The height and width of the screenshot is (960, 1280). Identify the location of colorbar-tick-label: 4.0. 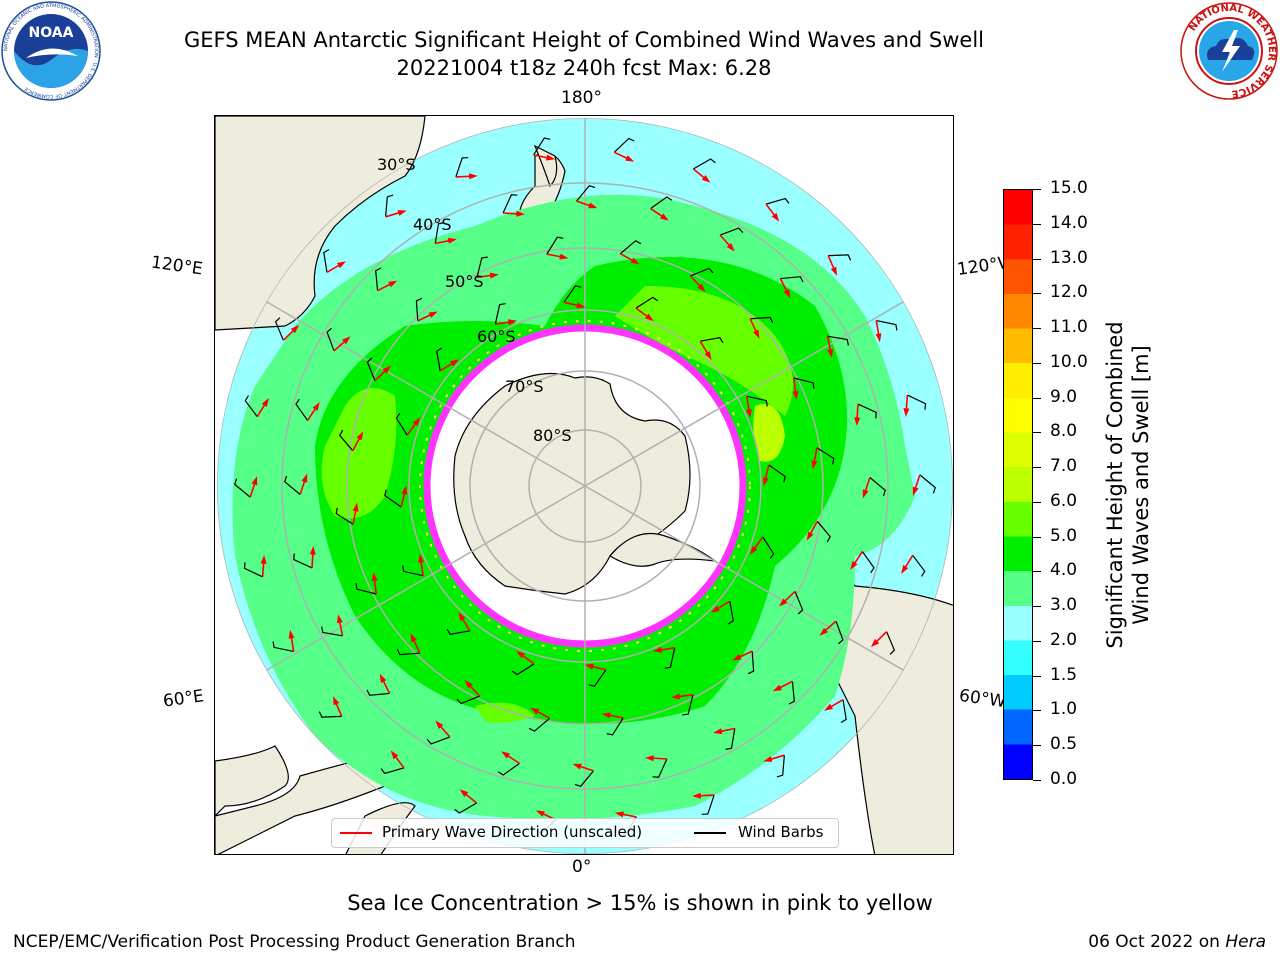
(1064, 570).